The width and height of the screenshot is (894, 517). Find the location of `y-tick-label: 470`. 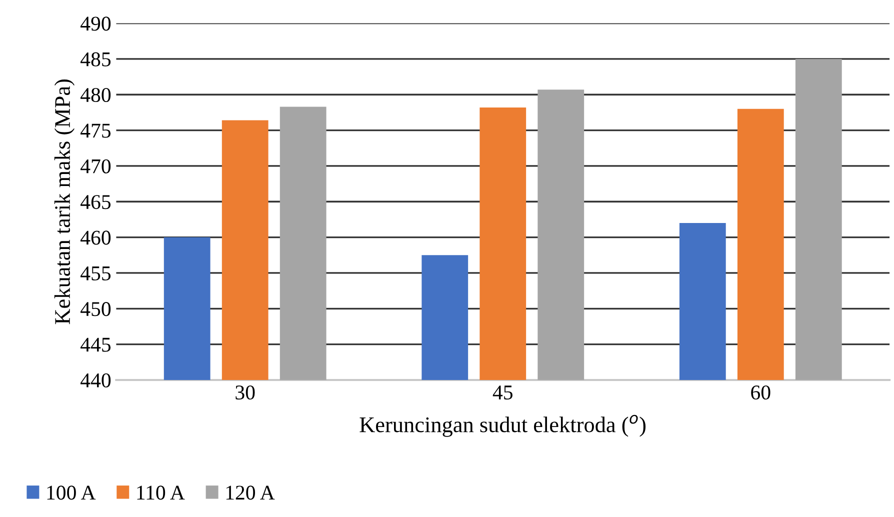

y-tick-label: 470 is located at coordinates (95, 166).